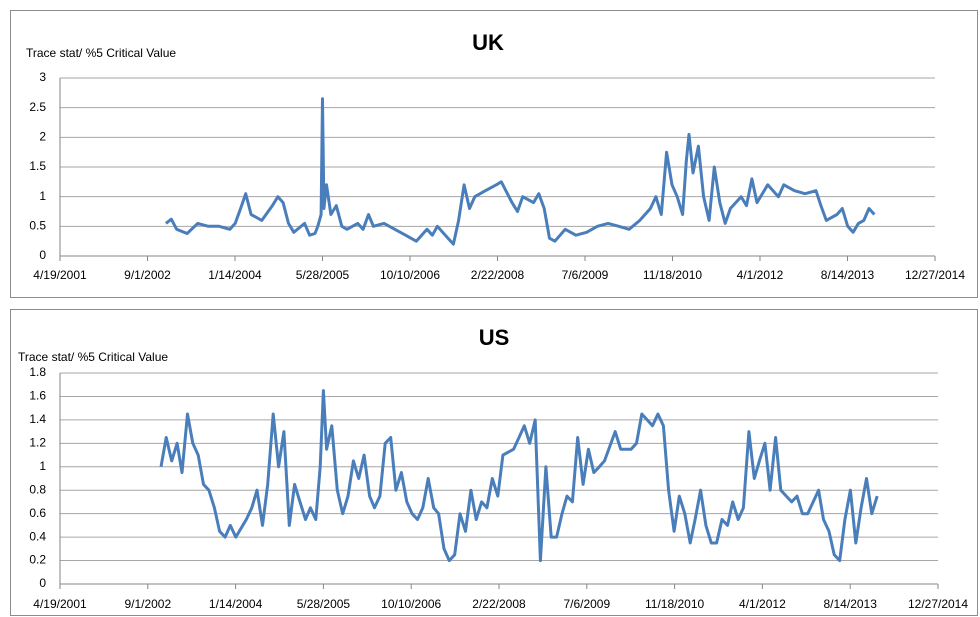 The height and width of the screenshot is (617, 980). I want to click on y-tick-label: 1.5, so click(37, 166).